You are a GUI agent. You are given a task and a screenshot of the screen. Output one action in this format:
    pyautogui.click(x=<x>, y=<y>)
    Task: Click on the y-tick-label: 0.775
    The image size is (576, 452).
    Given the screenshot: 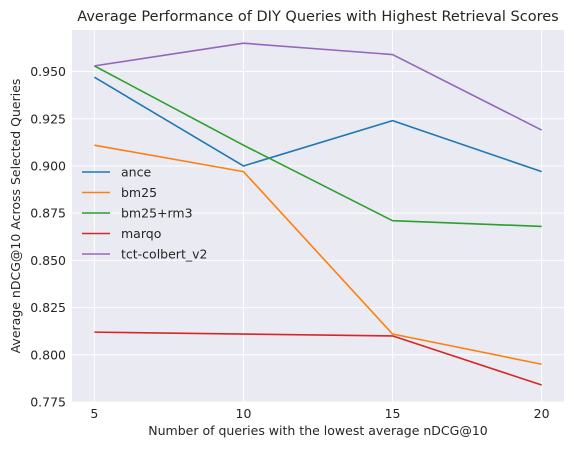 What is the action you would take?
    pyautogui.click(x=48, y=402)
    